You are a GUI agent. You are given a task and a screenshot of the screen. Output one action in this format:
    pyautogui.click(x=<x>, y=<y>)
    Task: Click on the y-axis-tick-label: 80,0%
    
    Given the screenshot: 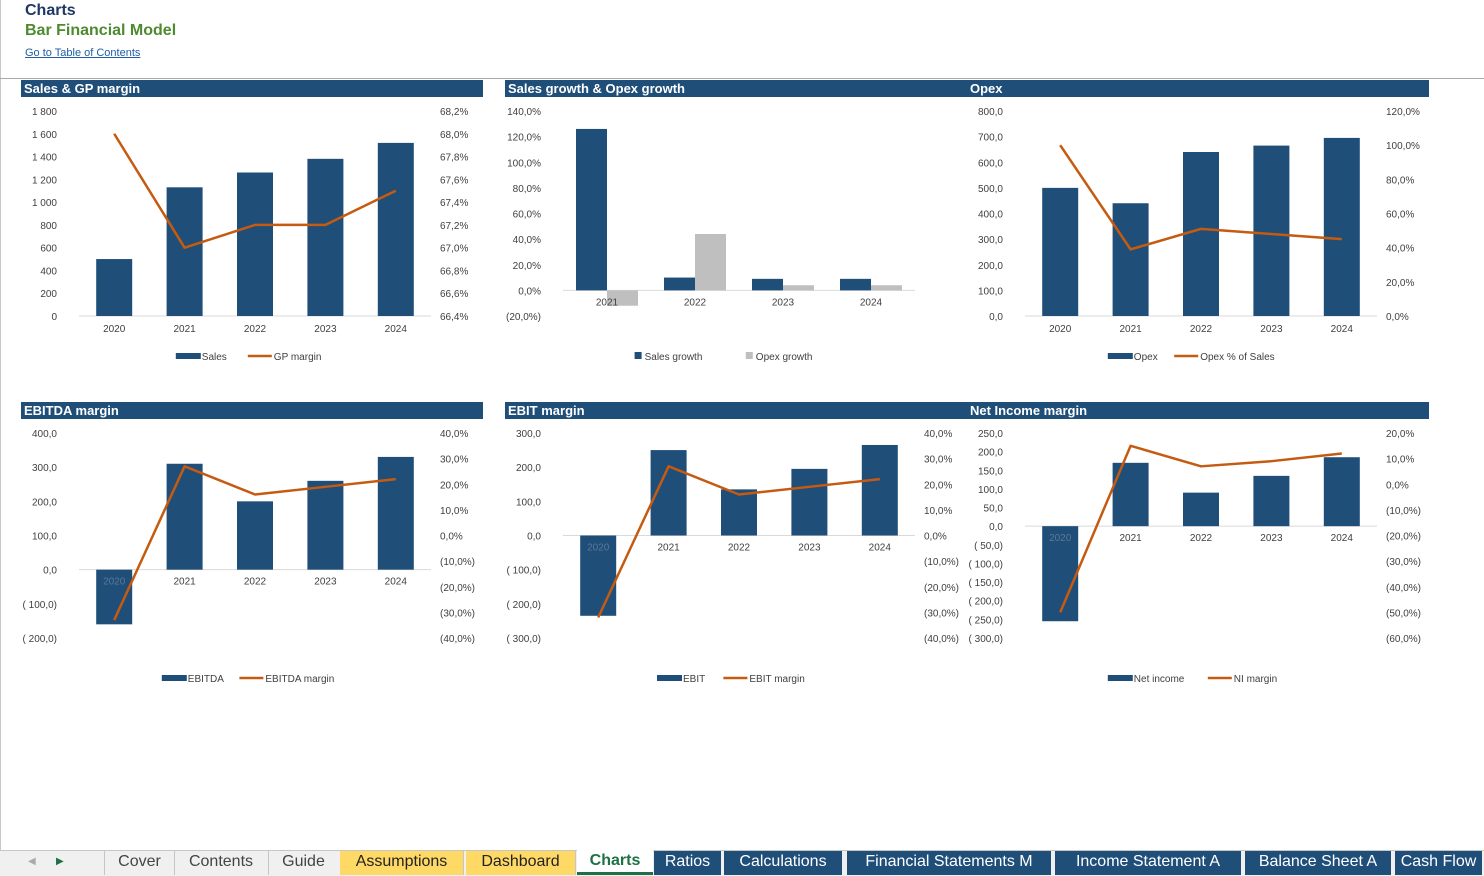 What is the action you would take?
    pyautogui.click(x=527, y=189)
    